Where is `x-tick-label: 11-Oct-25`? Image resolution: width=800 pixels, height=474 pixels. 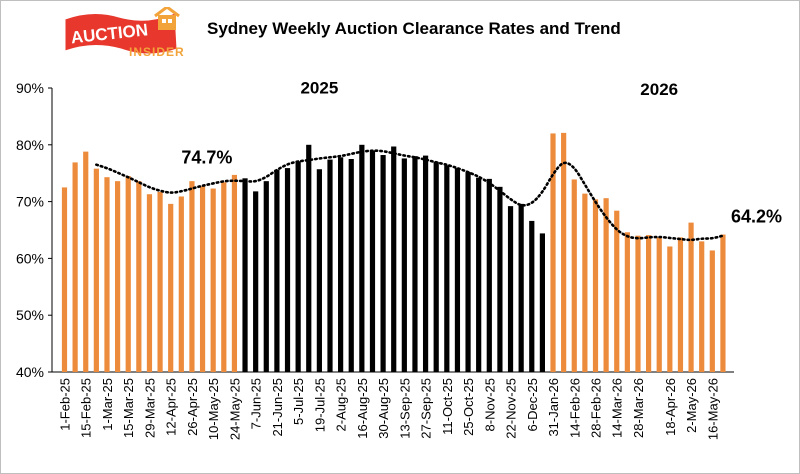 x-tick-label: 11-Oct-25 is located at coordinates (447, 406).